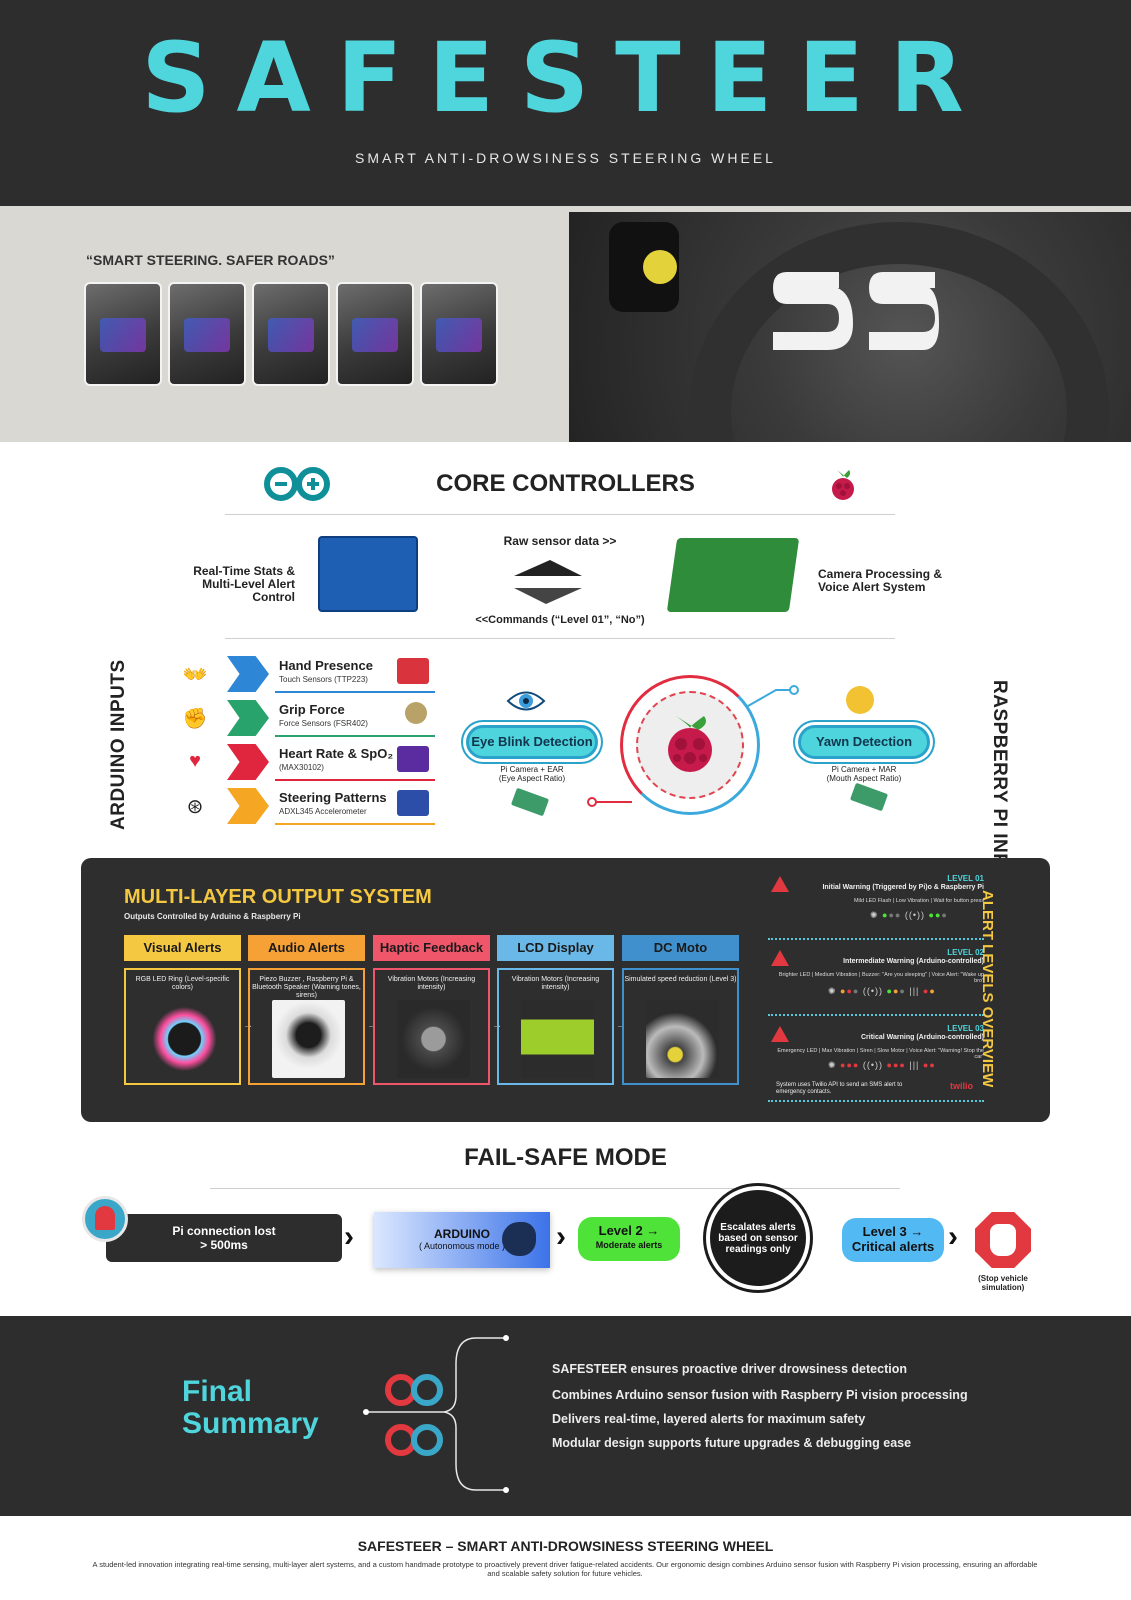 The width and height of the screenshot is (1131, 1600). I want to click on pi-camera-image, so click(530, 802).